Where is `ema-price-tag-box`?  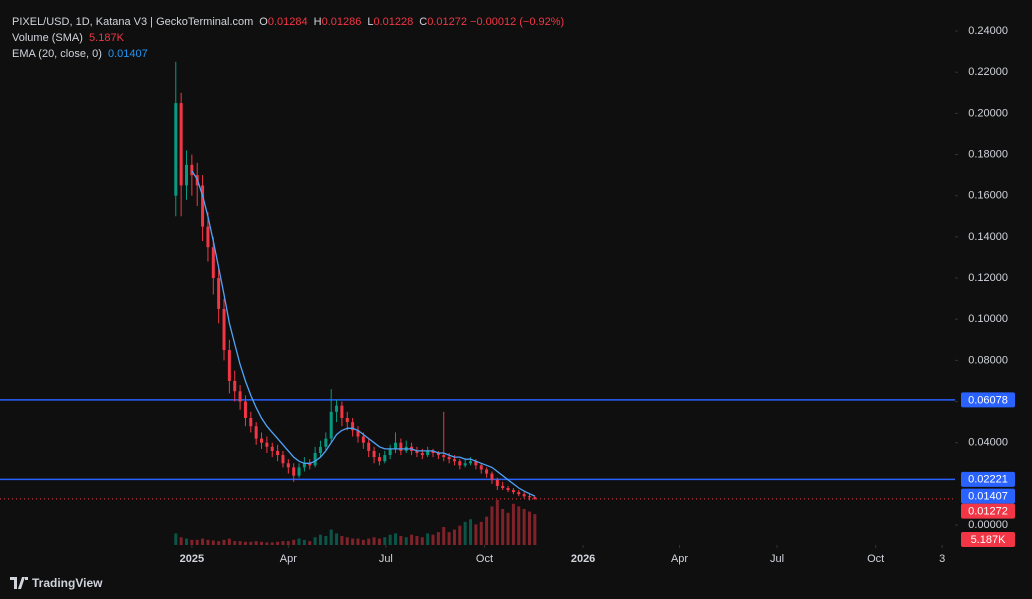
ema-price-tag-box is located at coordinates (988, 496).